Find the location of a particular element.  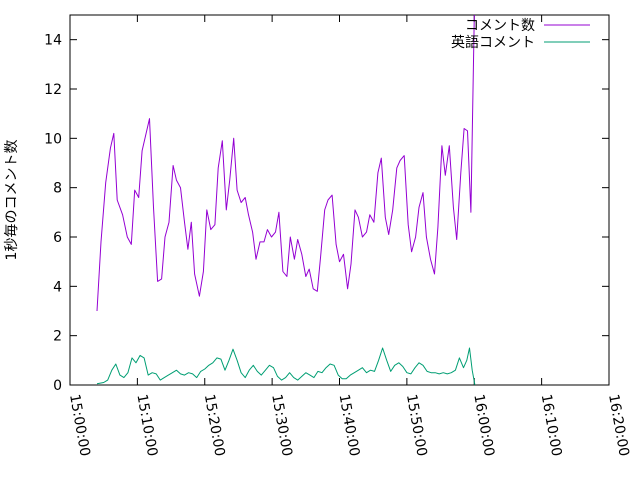

y-axis-label: 1秒毎のコメント数 is located at coordinates (12, 200).